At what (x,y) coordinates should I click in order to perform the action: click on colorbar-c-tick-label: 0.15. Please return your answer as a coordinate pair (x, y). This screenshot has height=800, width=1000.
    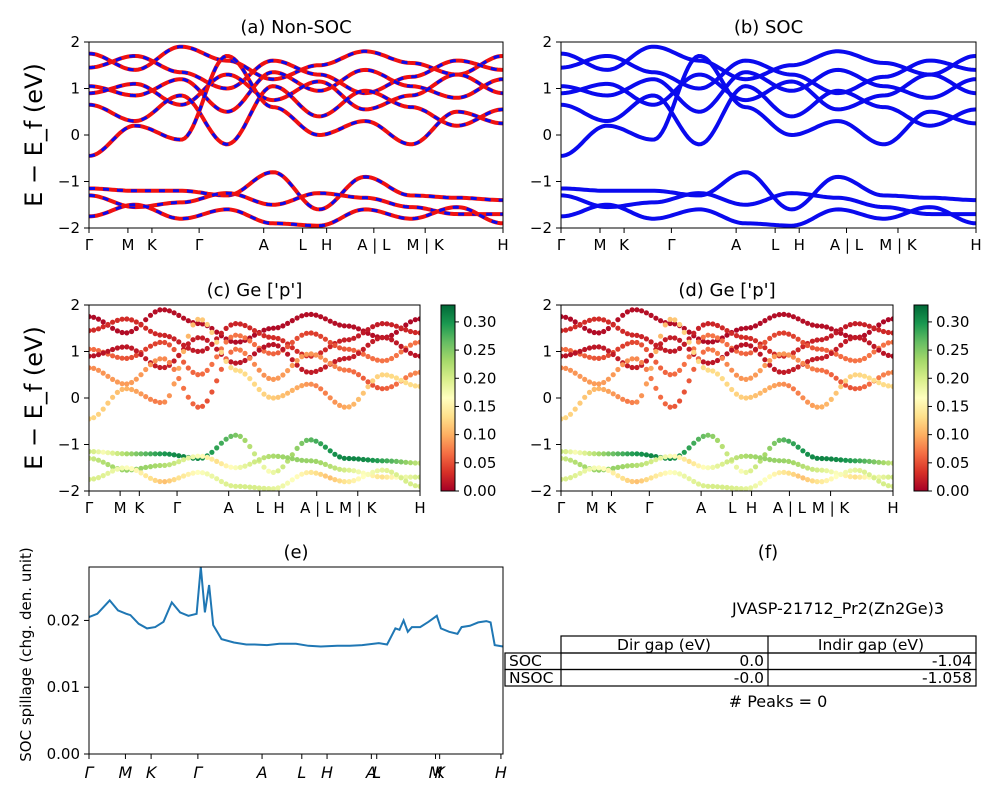
    Looking at the image, I should click on (479, 406).